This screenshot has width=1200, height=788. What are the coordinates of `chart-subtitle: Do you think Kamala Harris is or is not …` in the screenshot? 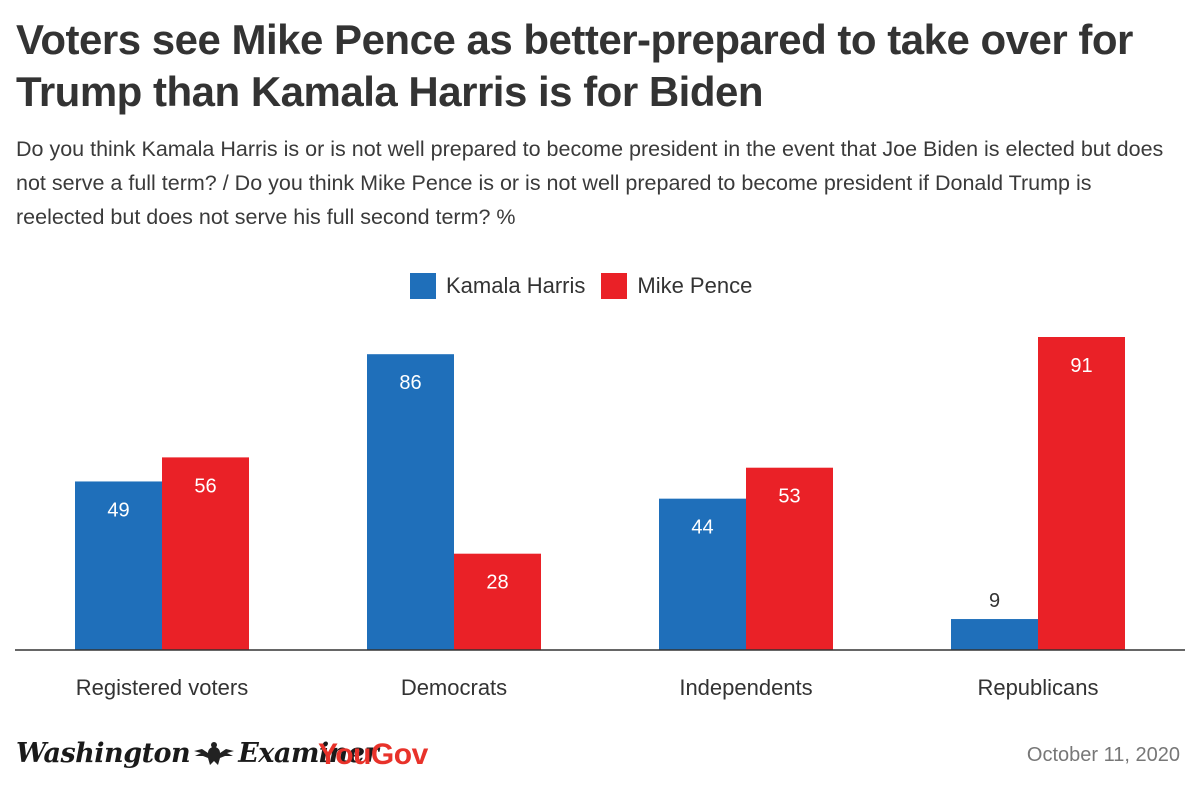 It's located at (590, 183).